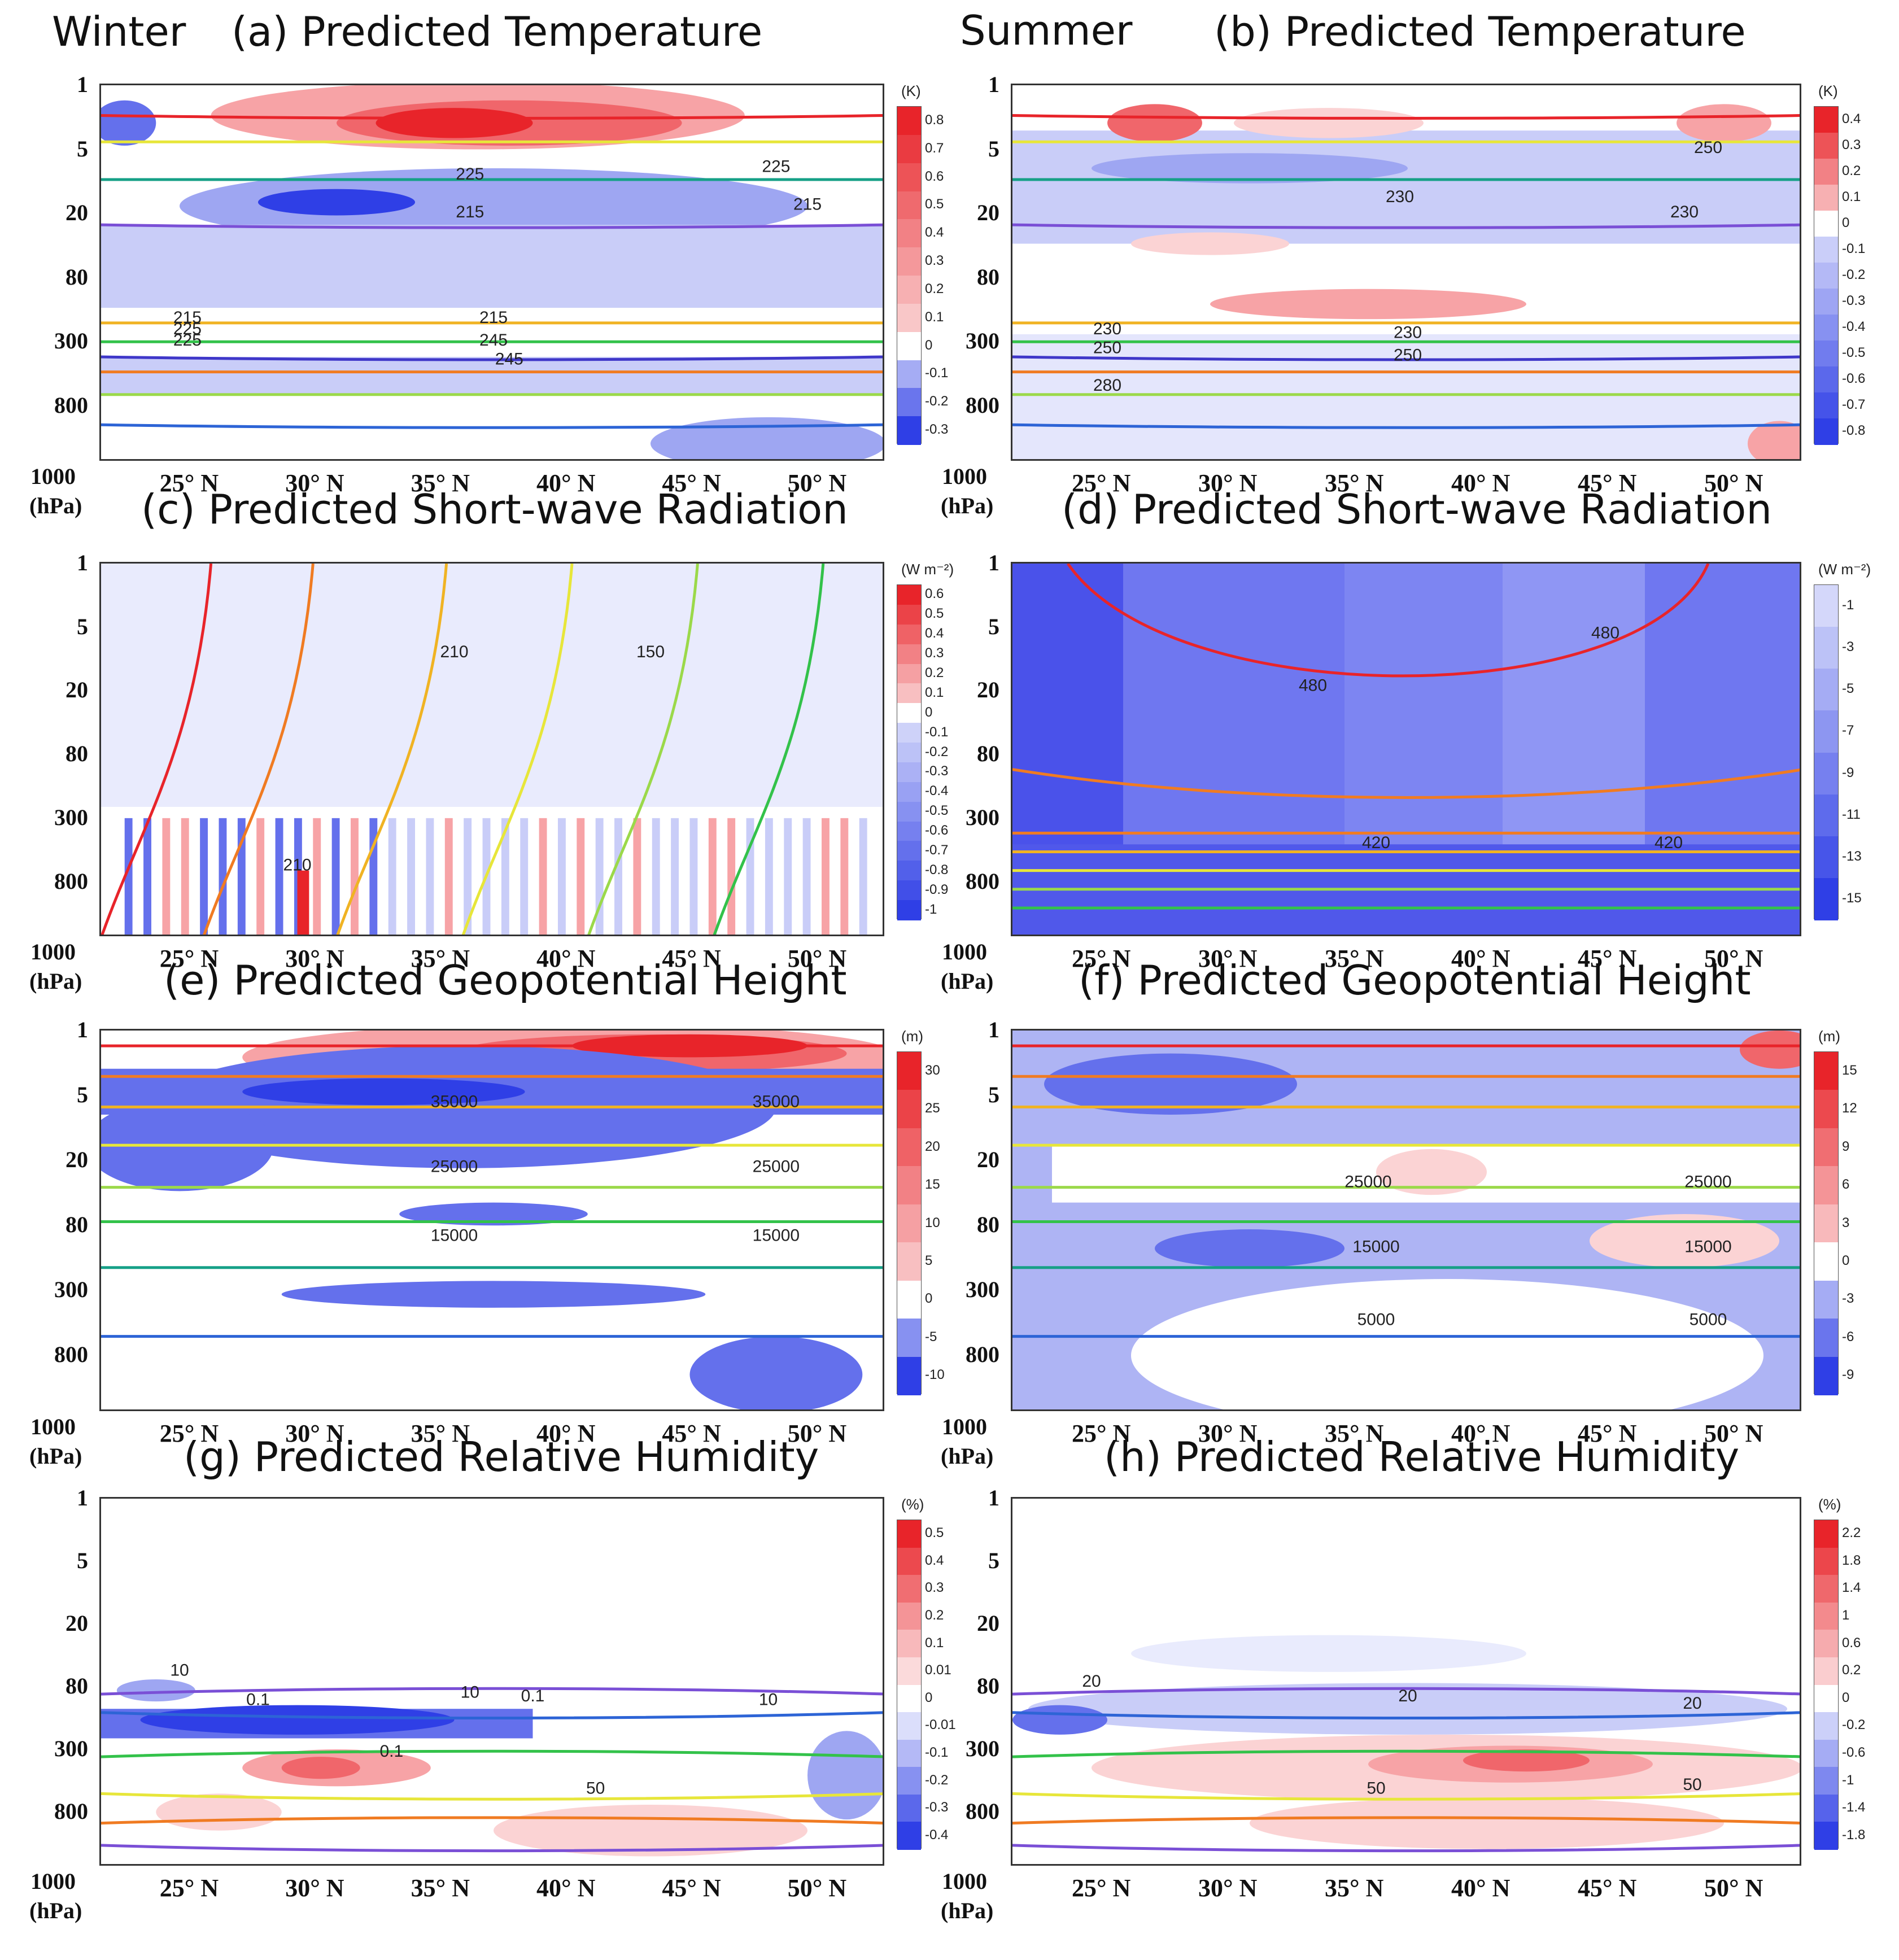  Describe the element at coordinates (1406, 1744) in the screenshot. I see `heatmap-field: 20 20 20 50 50` at that location.